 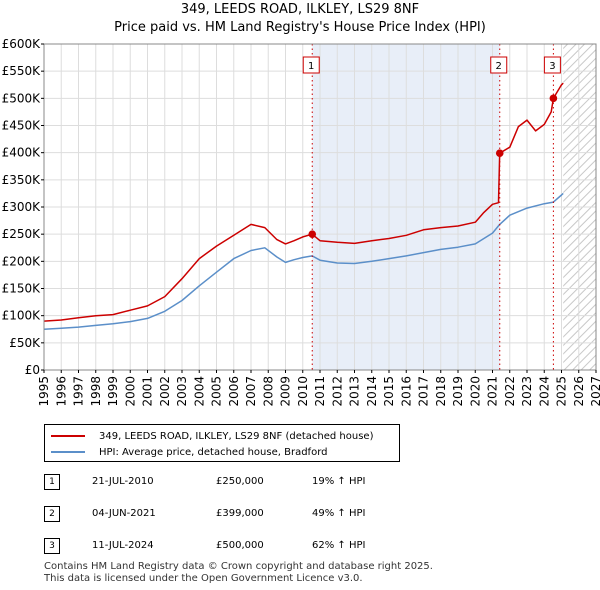 I want to click on x-tick-label: 2023, so click(x=527, y=391).